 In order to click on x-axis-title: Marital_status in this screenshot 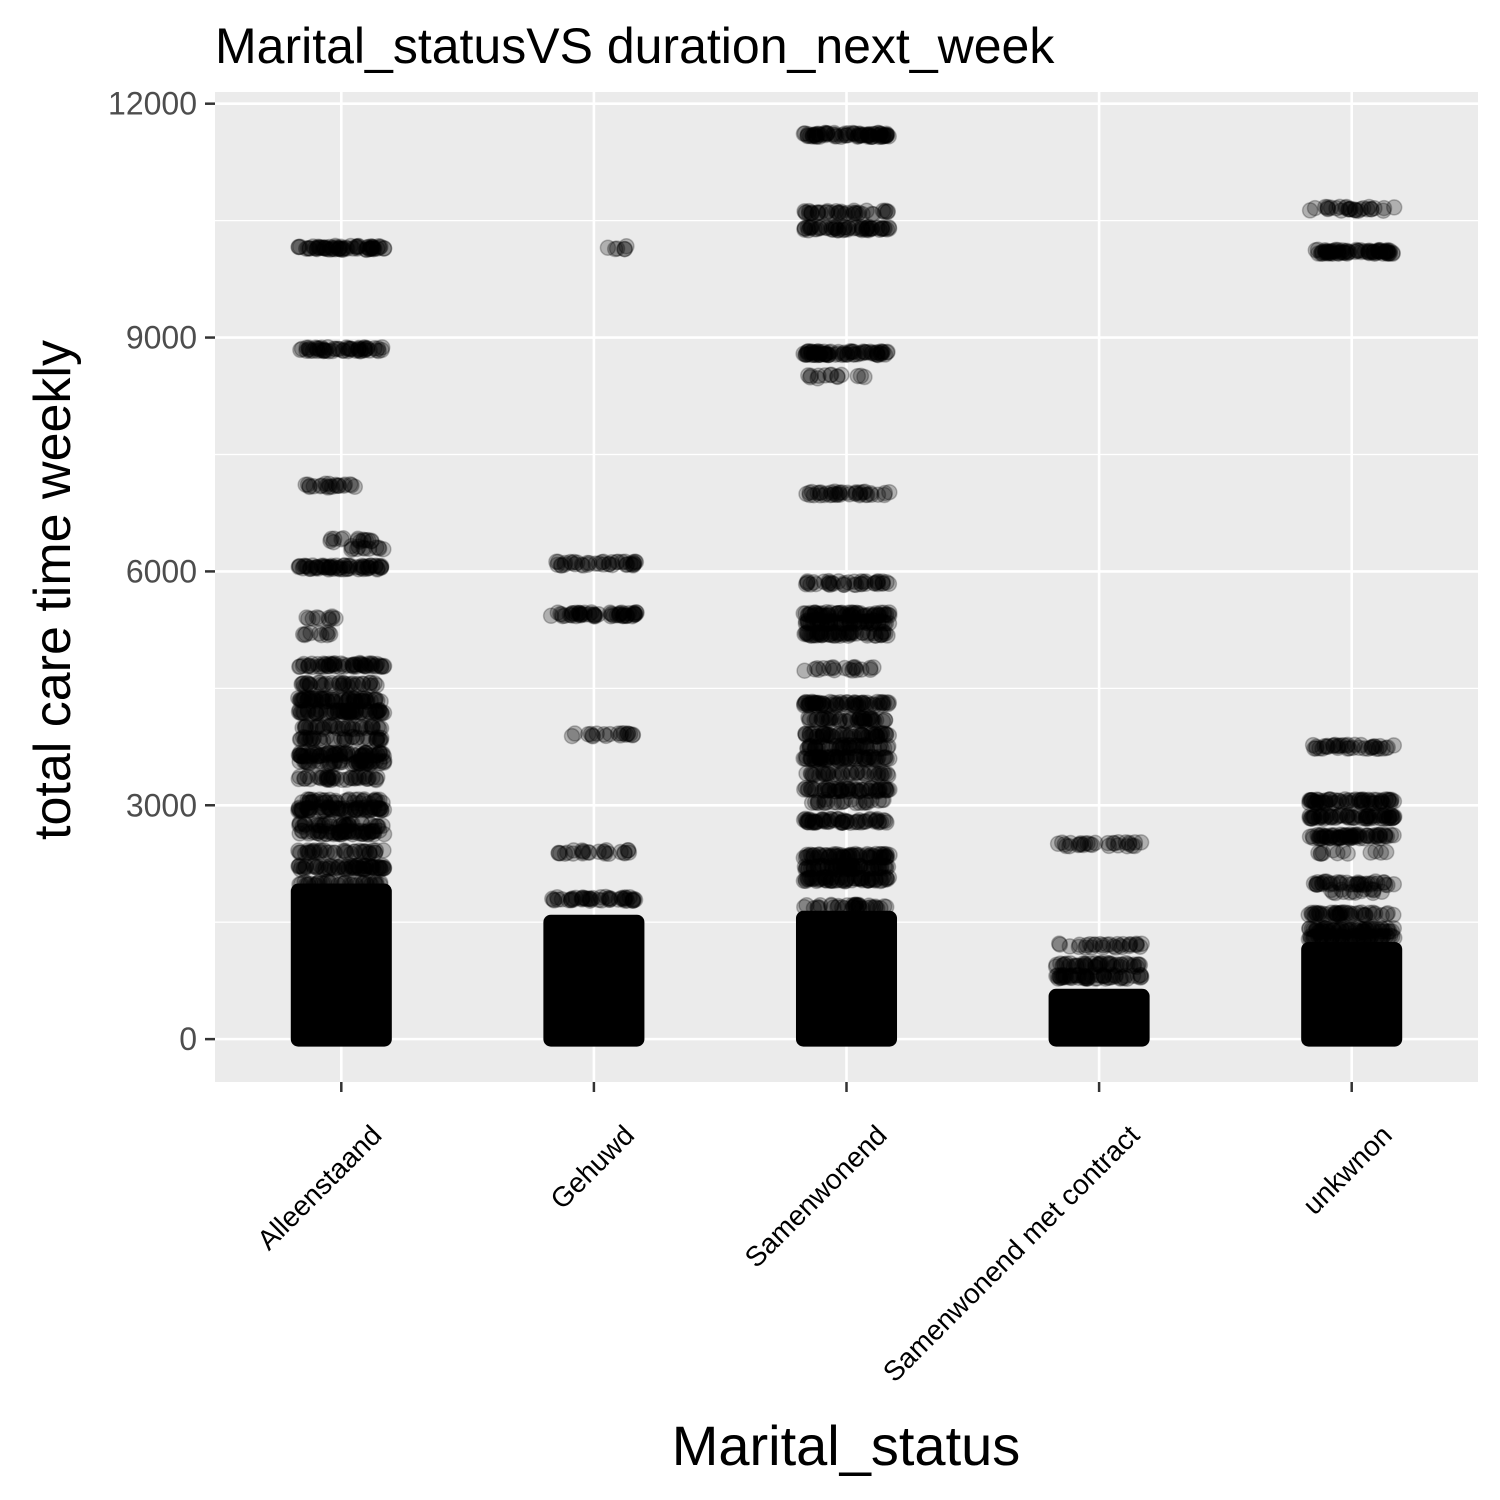, I will do `click(846, 1445)`.